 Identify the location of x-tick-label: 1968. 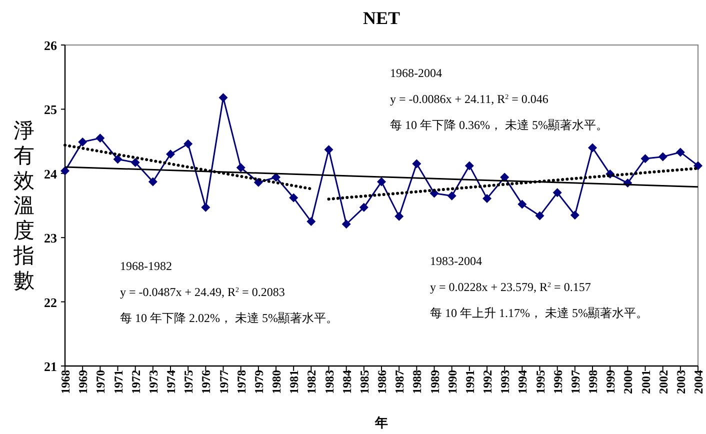
(65, 382).